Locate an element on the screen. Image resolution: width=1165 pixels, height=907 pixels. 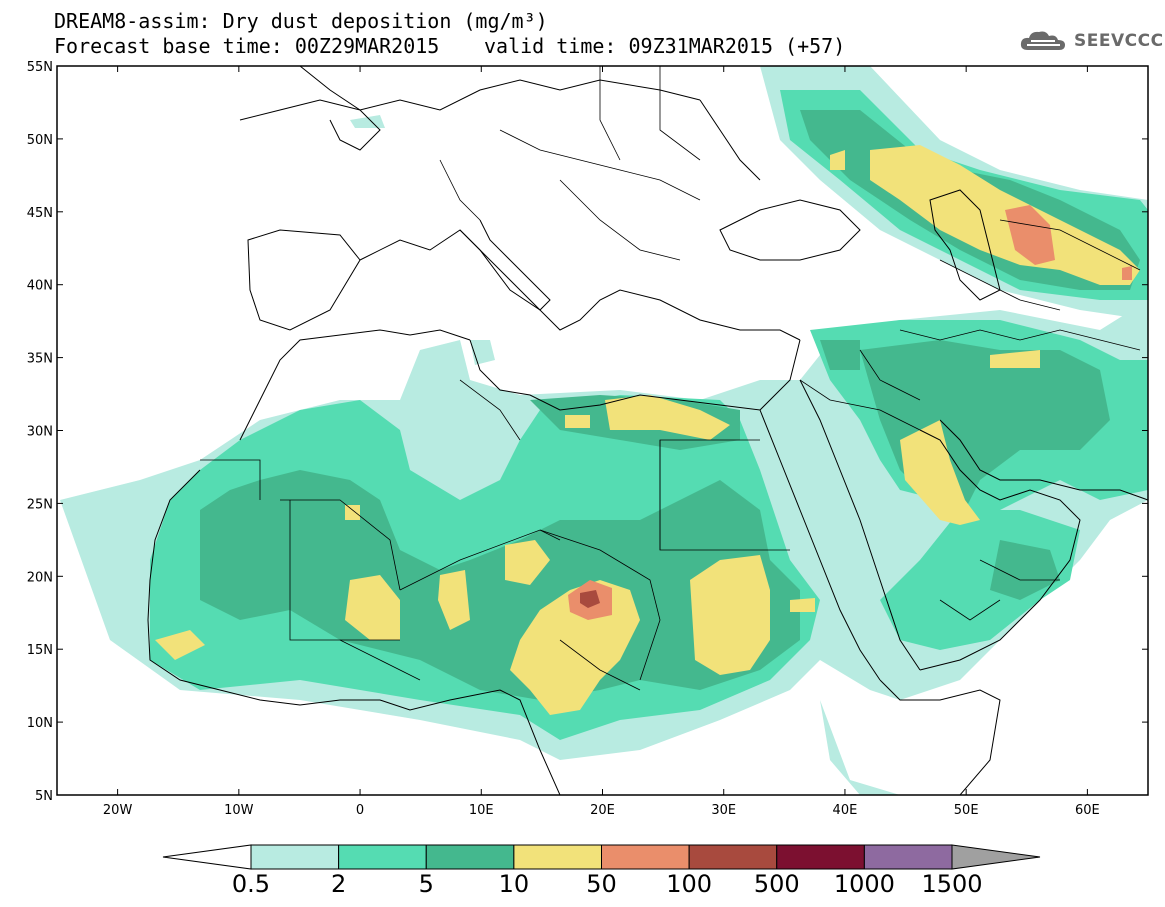
colorbar-label: 1000 is located at coordinates (864, 884).